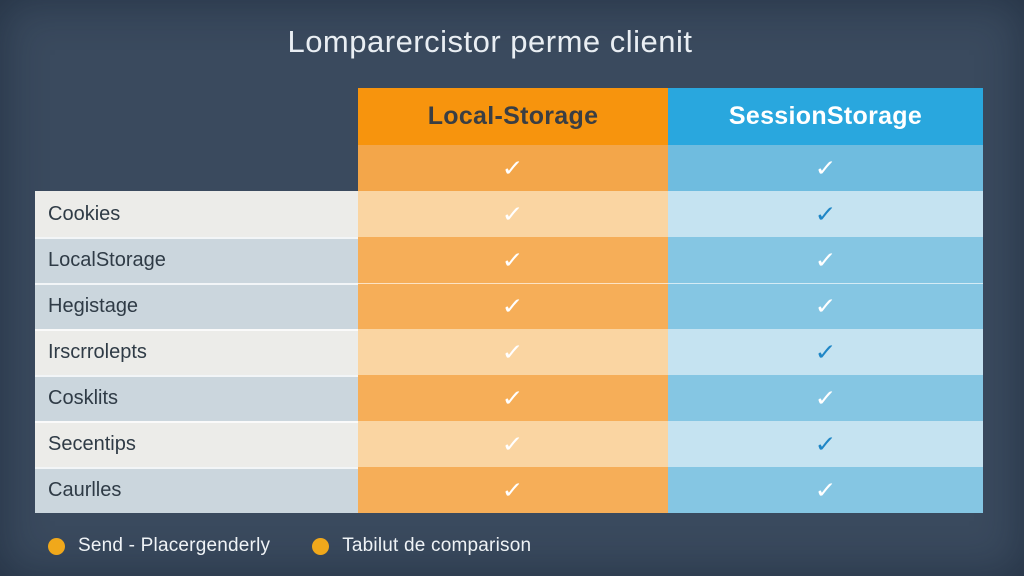  I want to click on legend-label: Tabilut de comparison, so click(437, 545).